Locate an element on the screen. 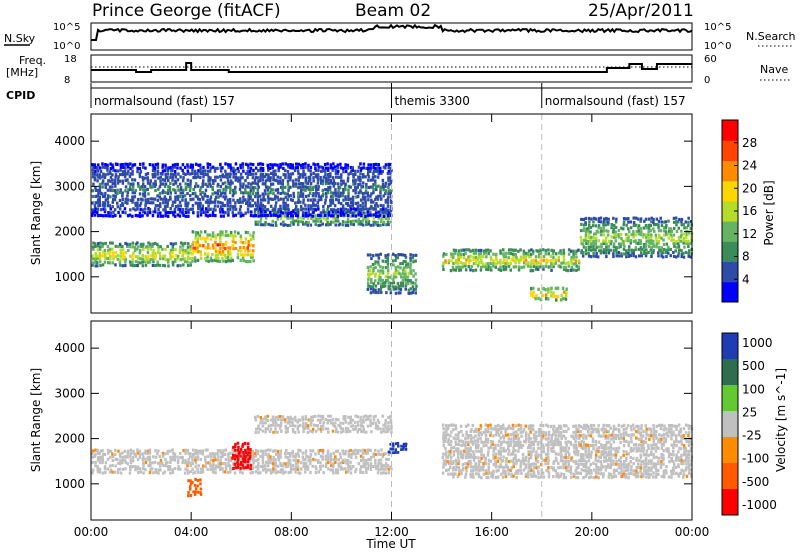  power-echo-band is located at coordinates (242, 190).